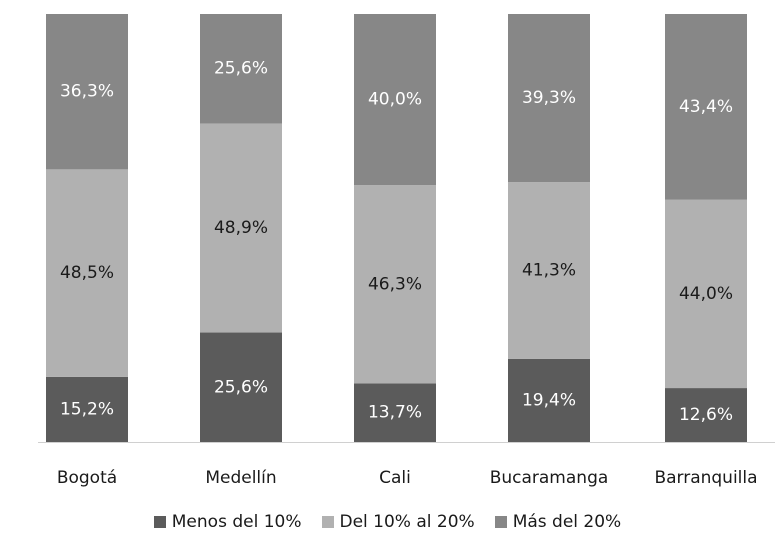  What do you see at coordinates (567, 522) in the screenshot?
I see `legend-label-3: Más del 20%` at bounding box center [567, 522].